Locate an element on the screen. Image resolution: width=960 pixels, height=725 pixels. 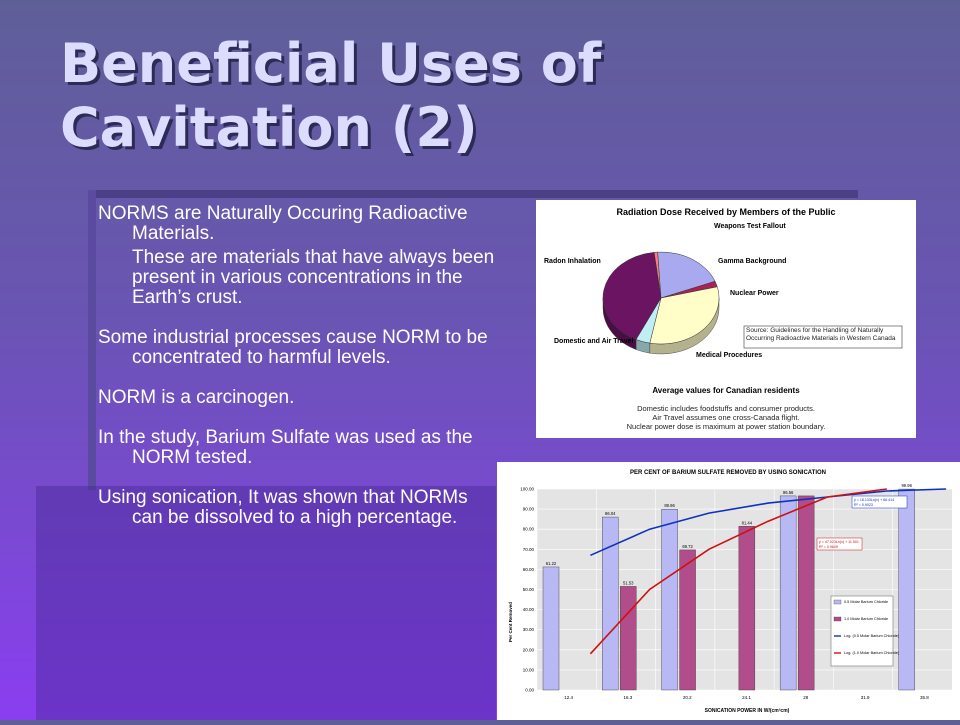
r2-red: R² = 0.9609 is located at coordinates (828, 547).